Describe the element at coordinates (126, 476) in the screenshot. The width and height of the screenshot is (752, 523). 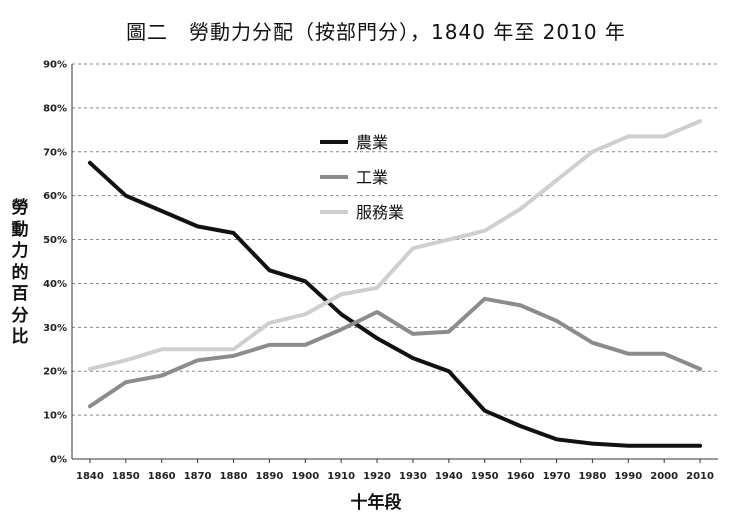
I see `x-tick-label: 1850` at that location.